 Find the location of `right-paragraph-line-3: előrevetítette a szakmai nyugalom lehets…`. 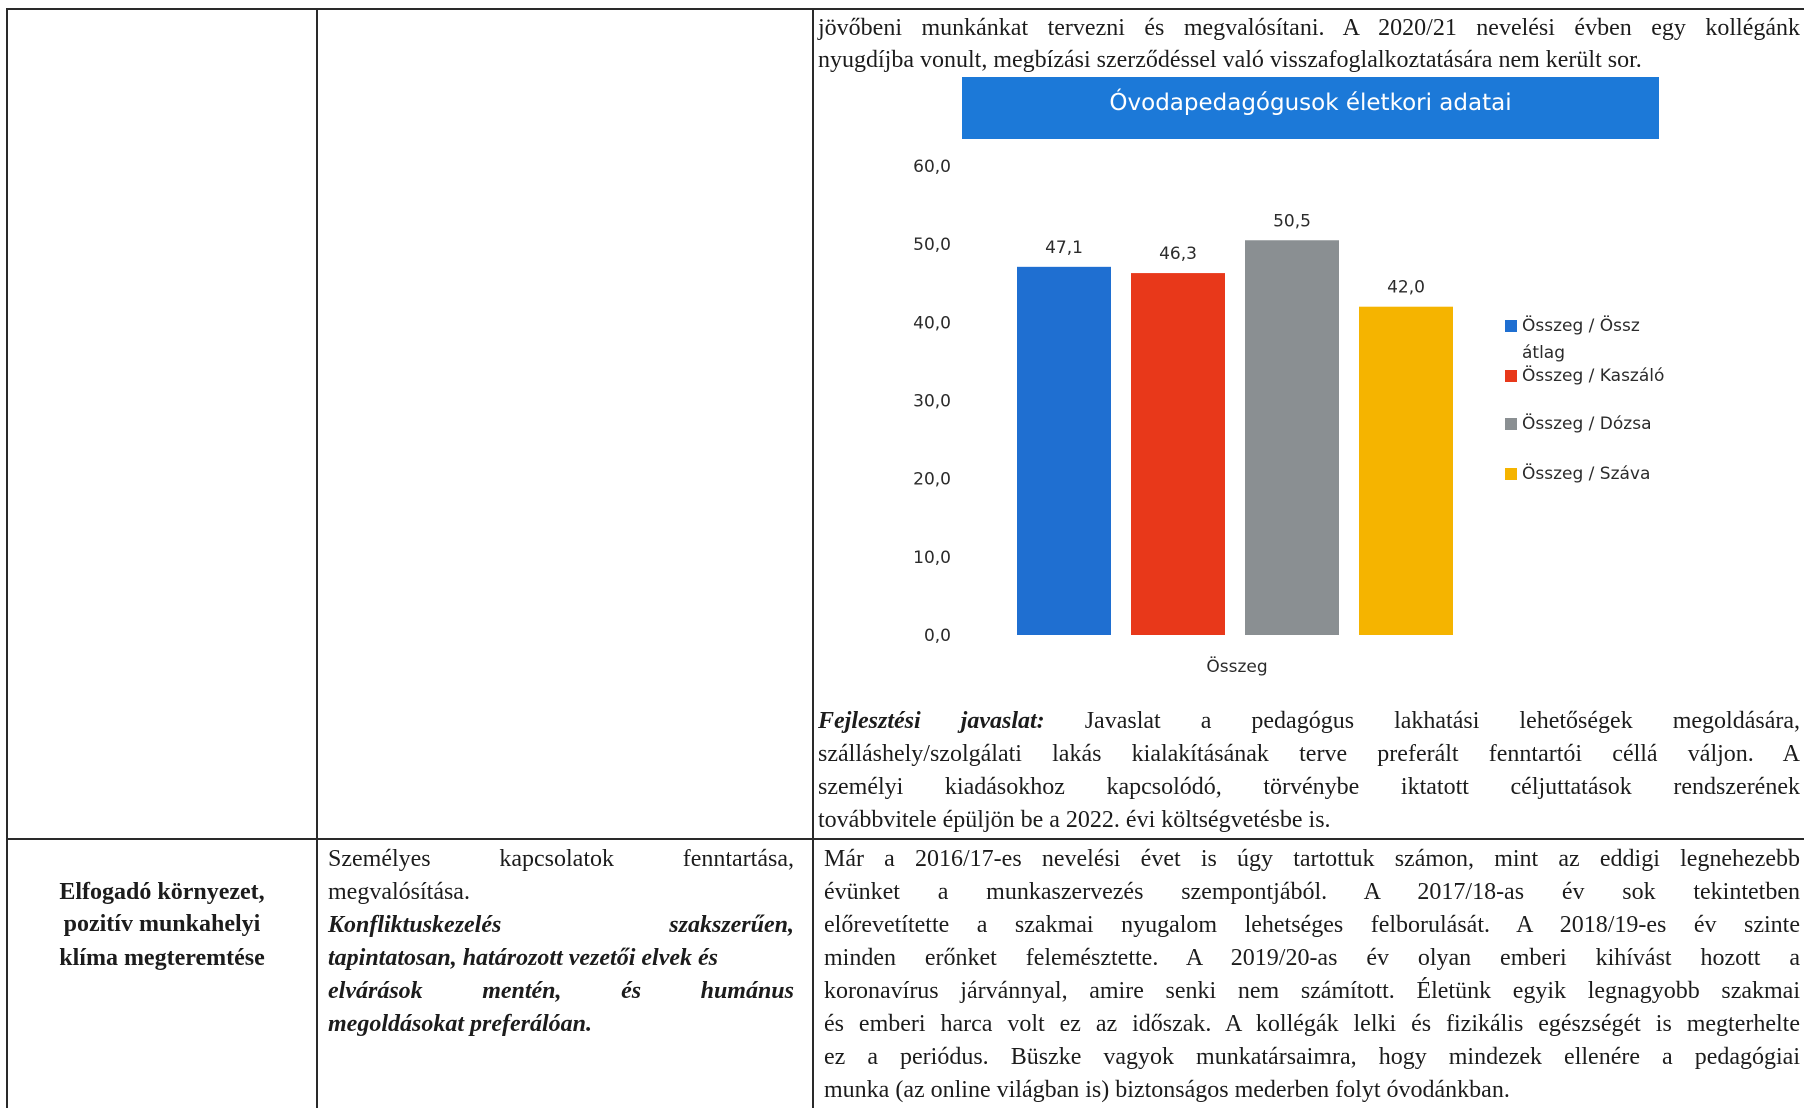

right-paragraph-line-3: előrevetítette a szakmai nyugalom lehets… is located at coordinates (1312, 925).